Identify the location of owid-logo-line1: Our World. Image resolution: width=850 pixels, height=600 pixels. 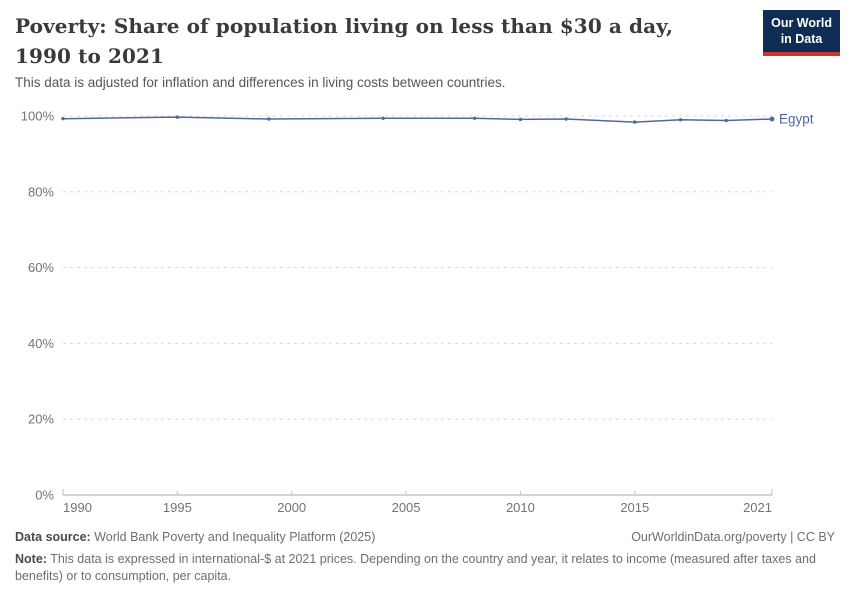
(801, 23).